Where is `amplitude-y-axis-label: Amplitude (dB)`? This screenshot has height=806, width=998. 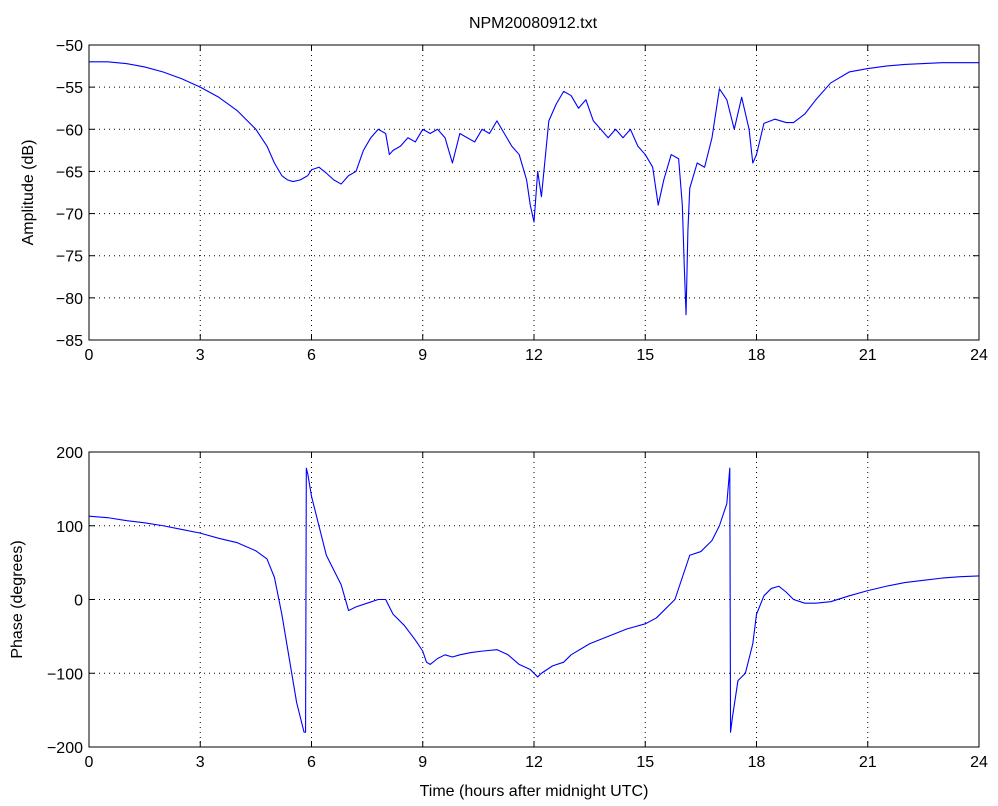
amplitude-y-axis-label: Amplitude (dB) is located at coordinates (28, 193).